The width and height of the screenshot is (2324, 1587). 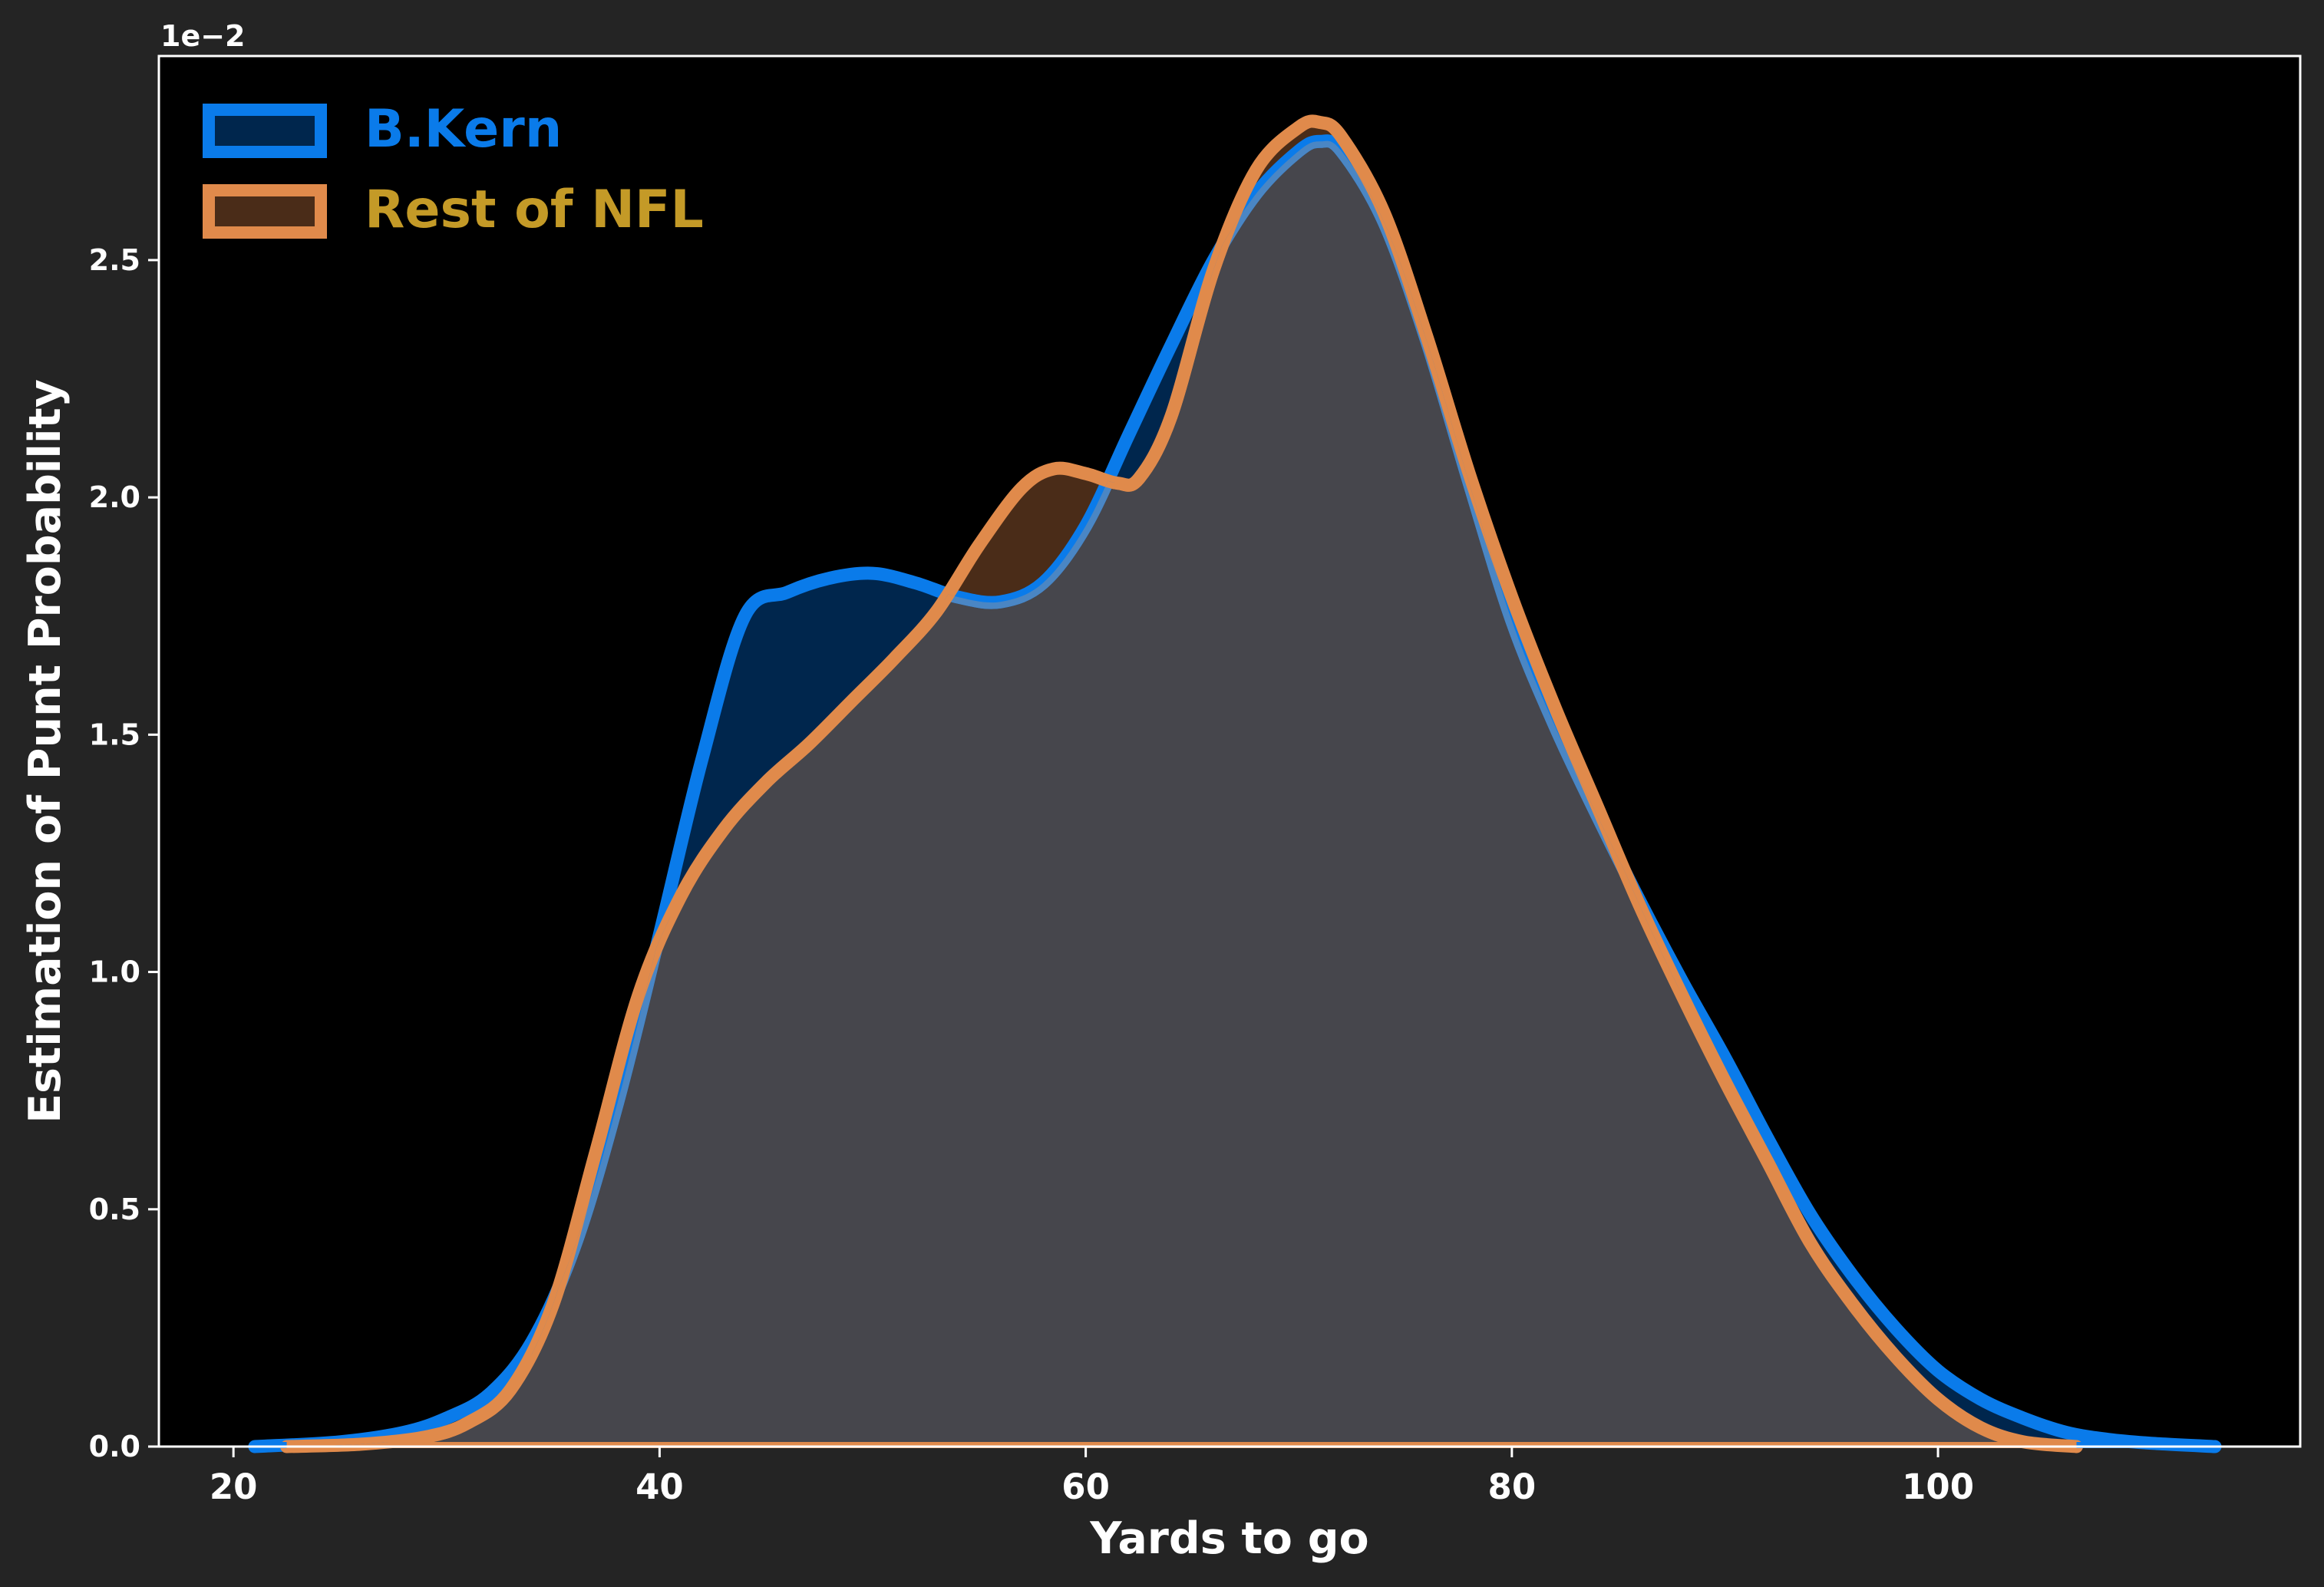 What do you see at coordinates (463, 130) in the screenshot?
I see `legend-label: B.Kern` at bounding box center [463, 130].